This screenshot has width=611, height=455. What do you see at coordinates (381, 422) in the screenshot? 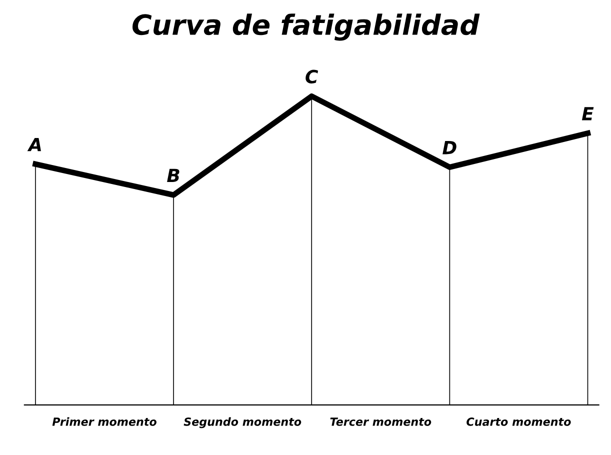
I see `text: Tercer momento` at bounding box center [381, 422].